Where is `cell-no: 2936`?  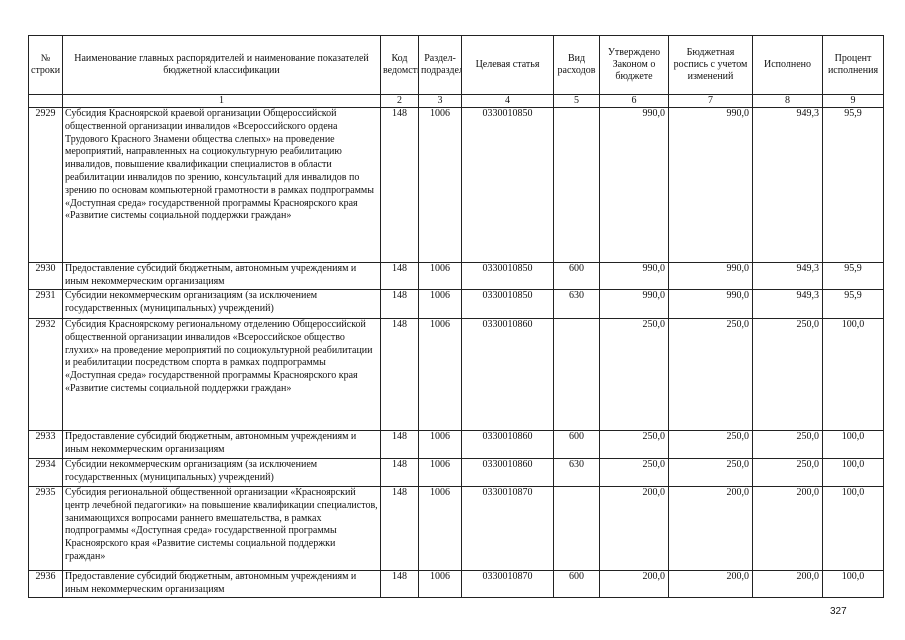
cell-no: 2936 is located at coordinates (45, 584).